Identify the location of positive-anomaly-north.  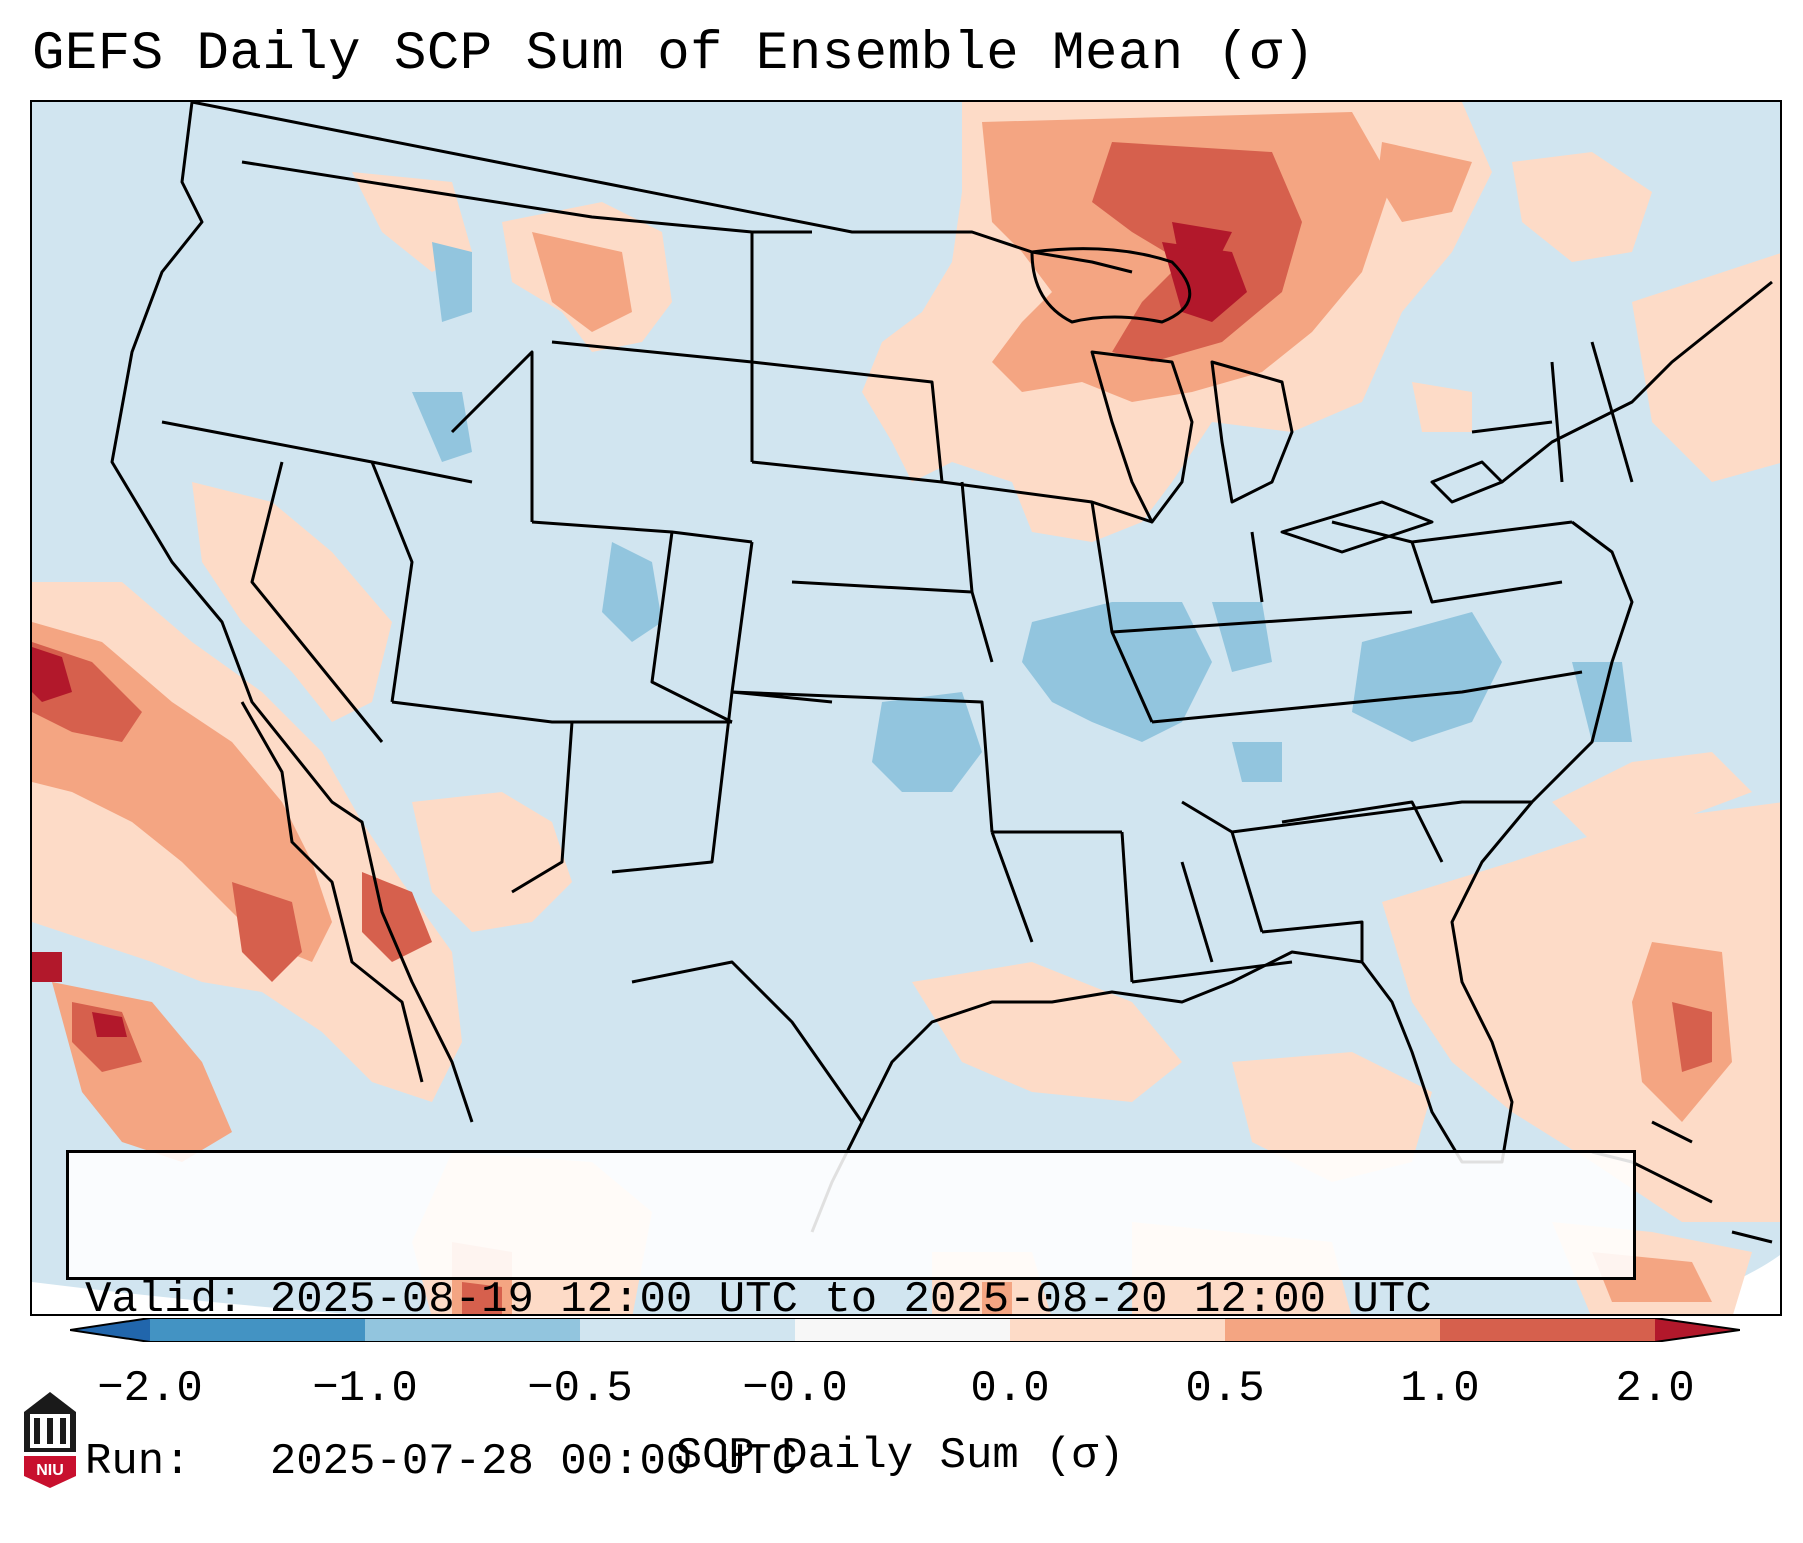
(1321, 322).